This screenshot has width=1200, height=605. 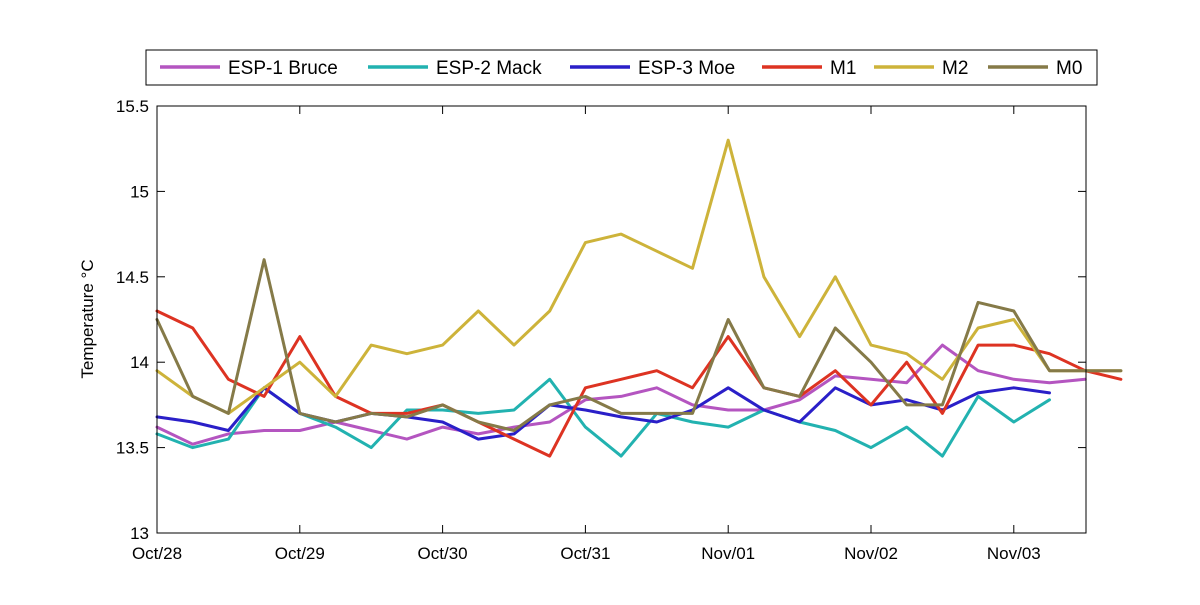 I want to click on legend-label: M1, so click(x=843, y=68).